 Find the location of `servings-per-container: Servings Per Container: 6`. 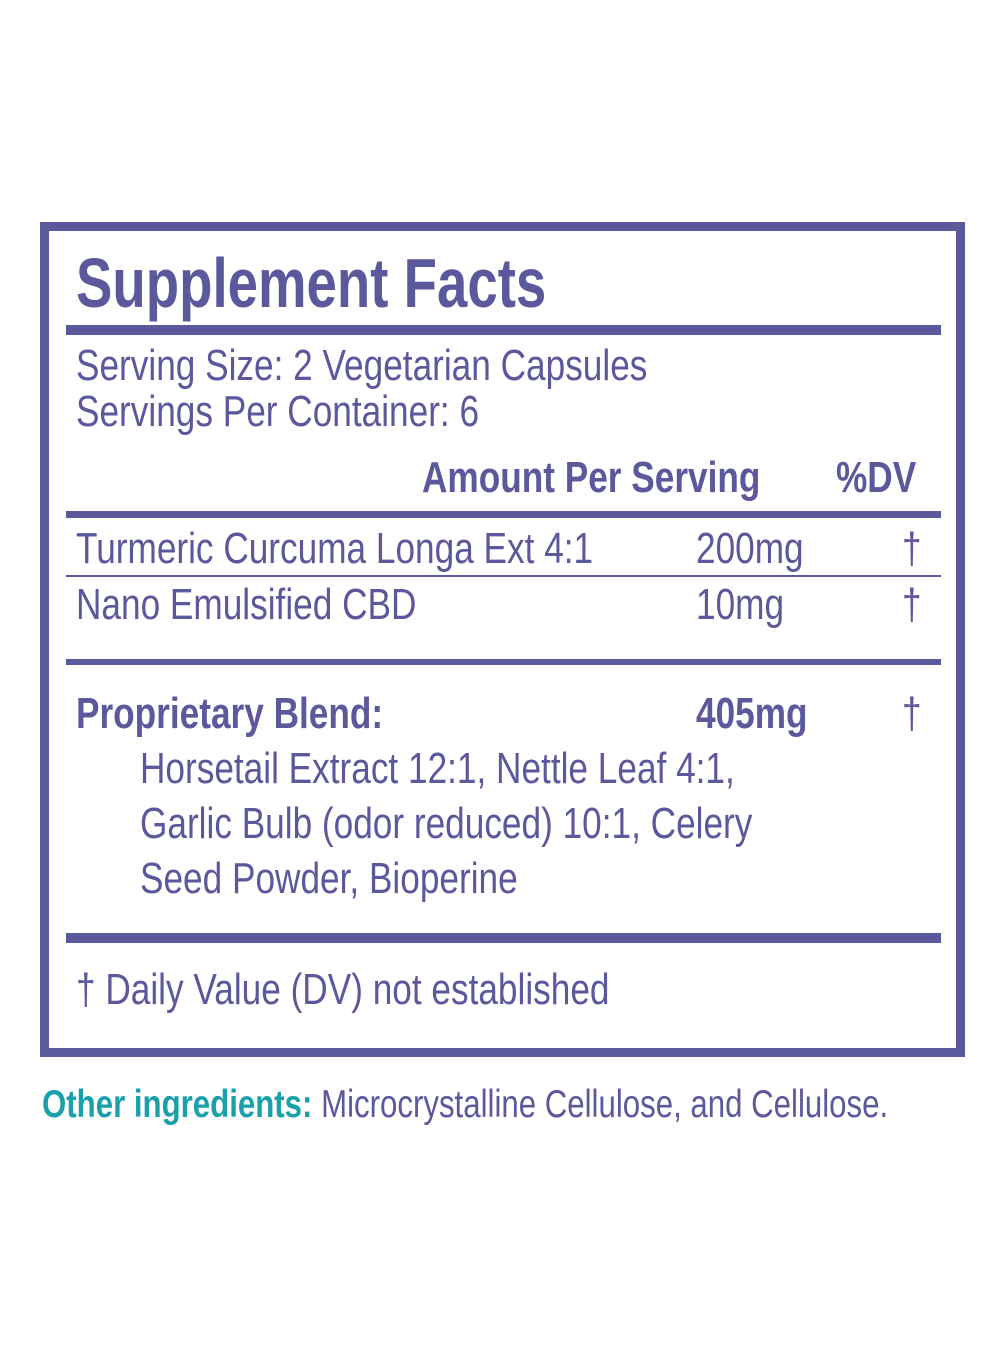

servings-per-container: Servings Per Container: 6 is located at coordinates (278, 411).